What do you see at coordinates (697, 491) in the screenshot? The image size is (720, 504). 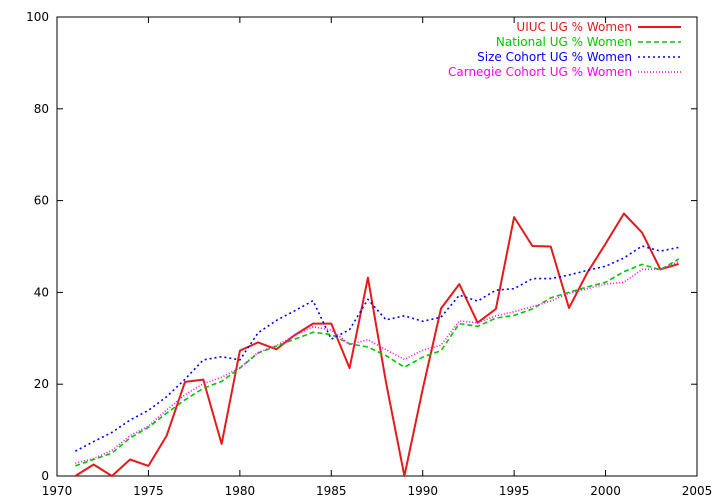 I see `x-tick-label: 2005` at bounding box center [697, 491].